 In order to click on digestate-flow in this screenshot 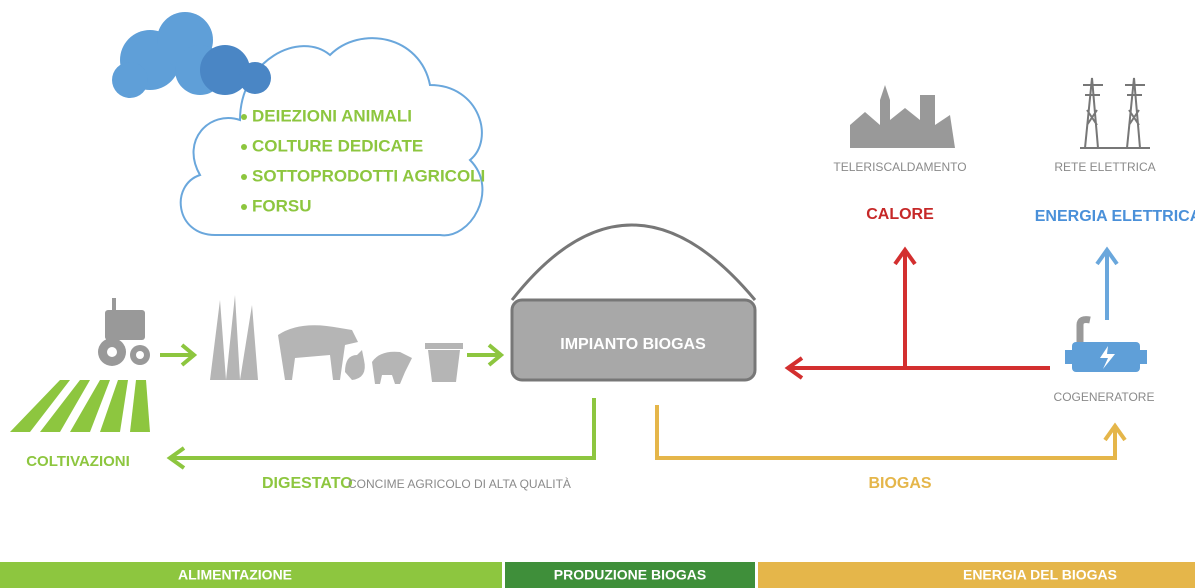, I will do `click(381, 434)`.